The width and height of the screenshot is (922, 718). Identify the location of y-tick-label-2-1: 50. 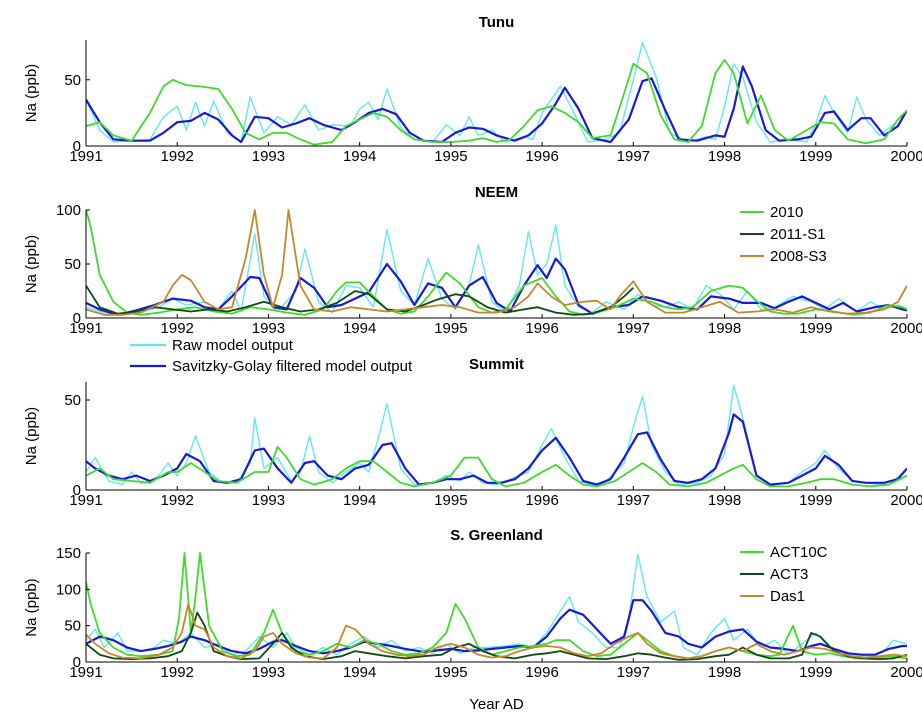
(72, 400).